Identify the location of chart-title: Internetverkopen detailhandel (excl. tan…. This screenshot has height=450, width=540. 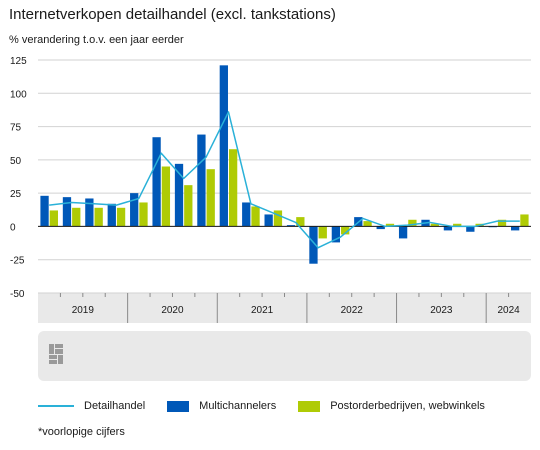
(172, 14).